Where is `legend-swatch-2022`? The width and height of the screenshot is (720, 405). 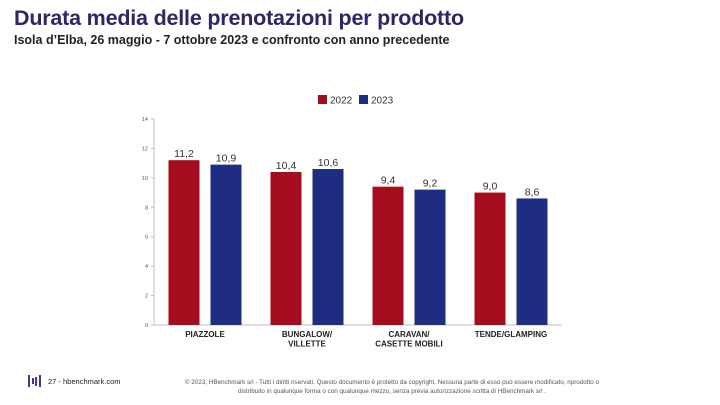 legend-swatch-2022 is located at coordinates (322, 99).